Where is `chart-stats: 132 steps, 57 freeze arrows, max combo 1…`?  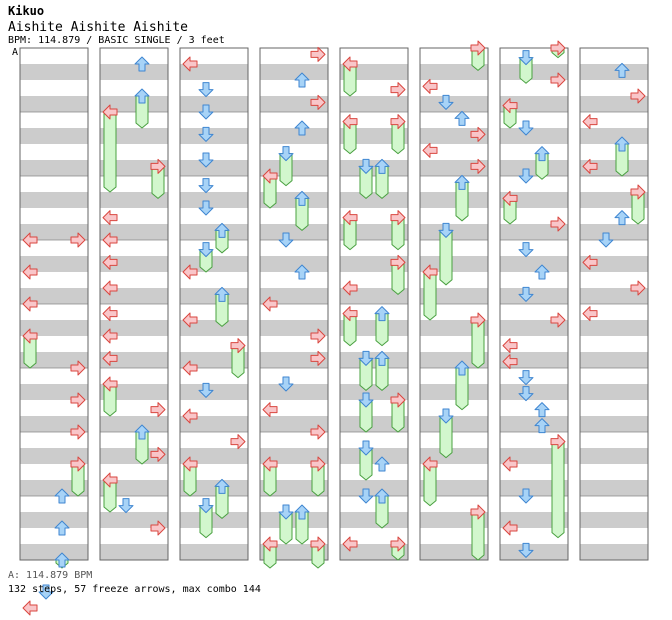 chart-stats: 132 steps, 57 freeze arrows, max combo 1… is located at coordinates (134, 589).